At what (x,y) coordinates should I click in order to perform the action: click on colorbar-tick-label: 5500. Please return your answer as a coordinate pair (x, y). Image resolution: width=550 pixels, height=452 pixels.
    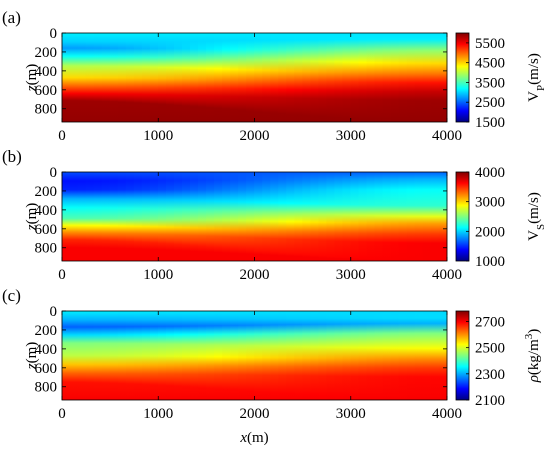
    Looking at the image, I should click on (490, 44).